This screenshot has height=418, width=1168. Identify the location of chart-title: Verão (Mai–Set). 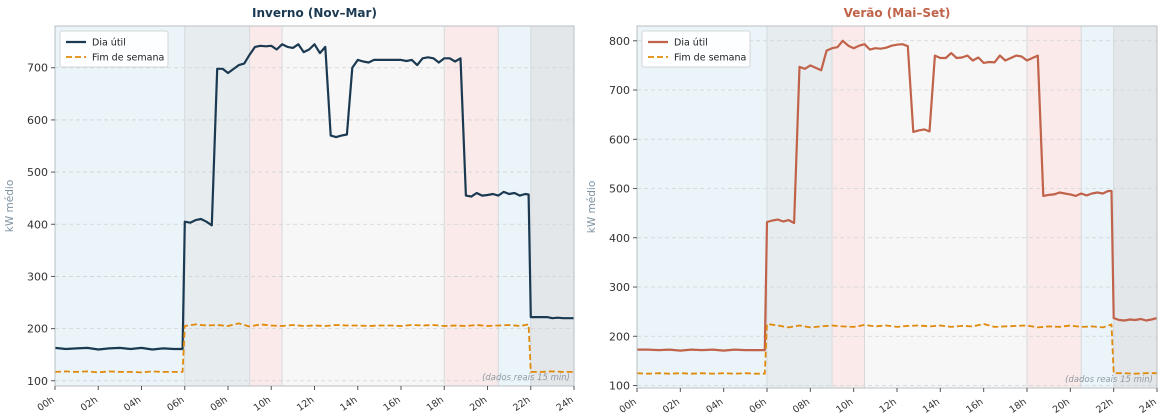
(897, 13).